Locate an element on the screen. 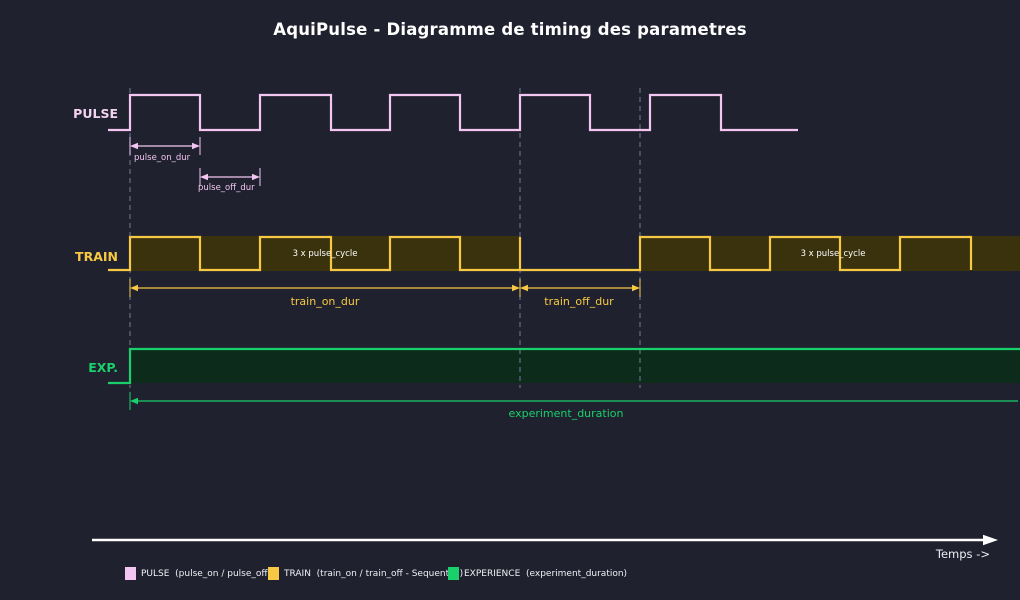 The image size is (1020, 600). time-axis is located at coordinates (545, 540).